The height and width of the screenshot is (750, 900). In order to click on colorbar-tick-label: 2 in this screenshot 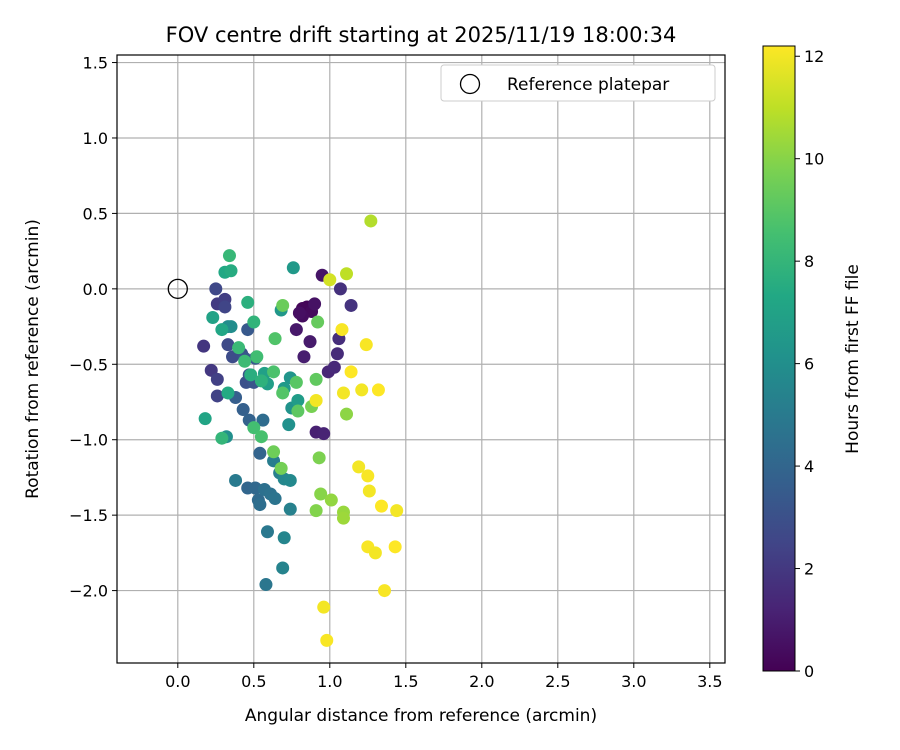, I will do `click(809, 569)`.